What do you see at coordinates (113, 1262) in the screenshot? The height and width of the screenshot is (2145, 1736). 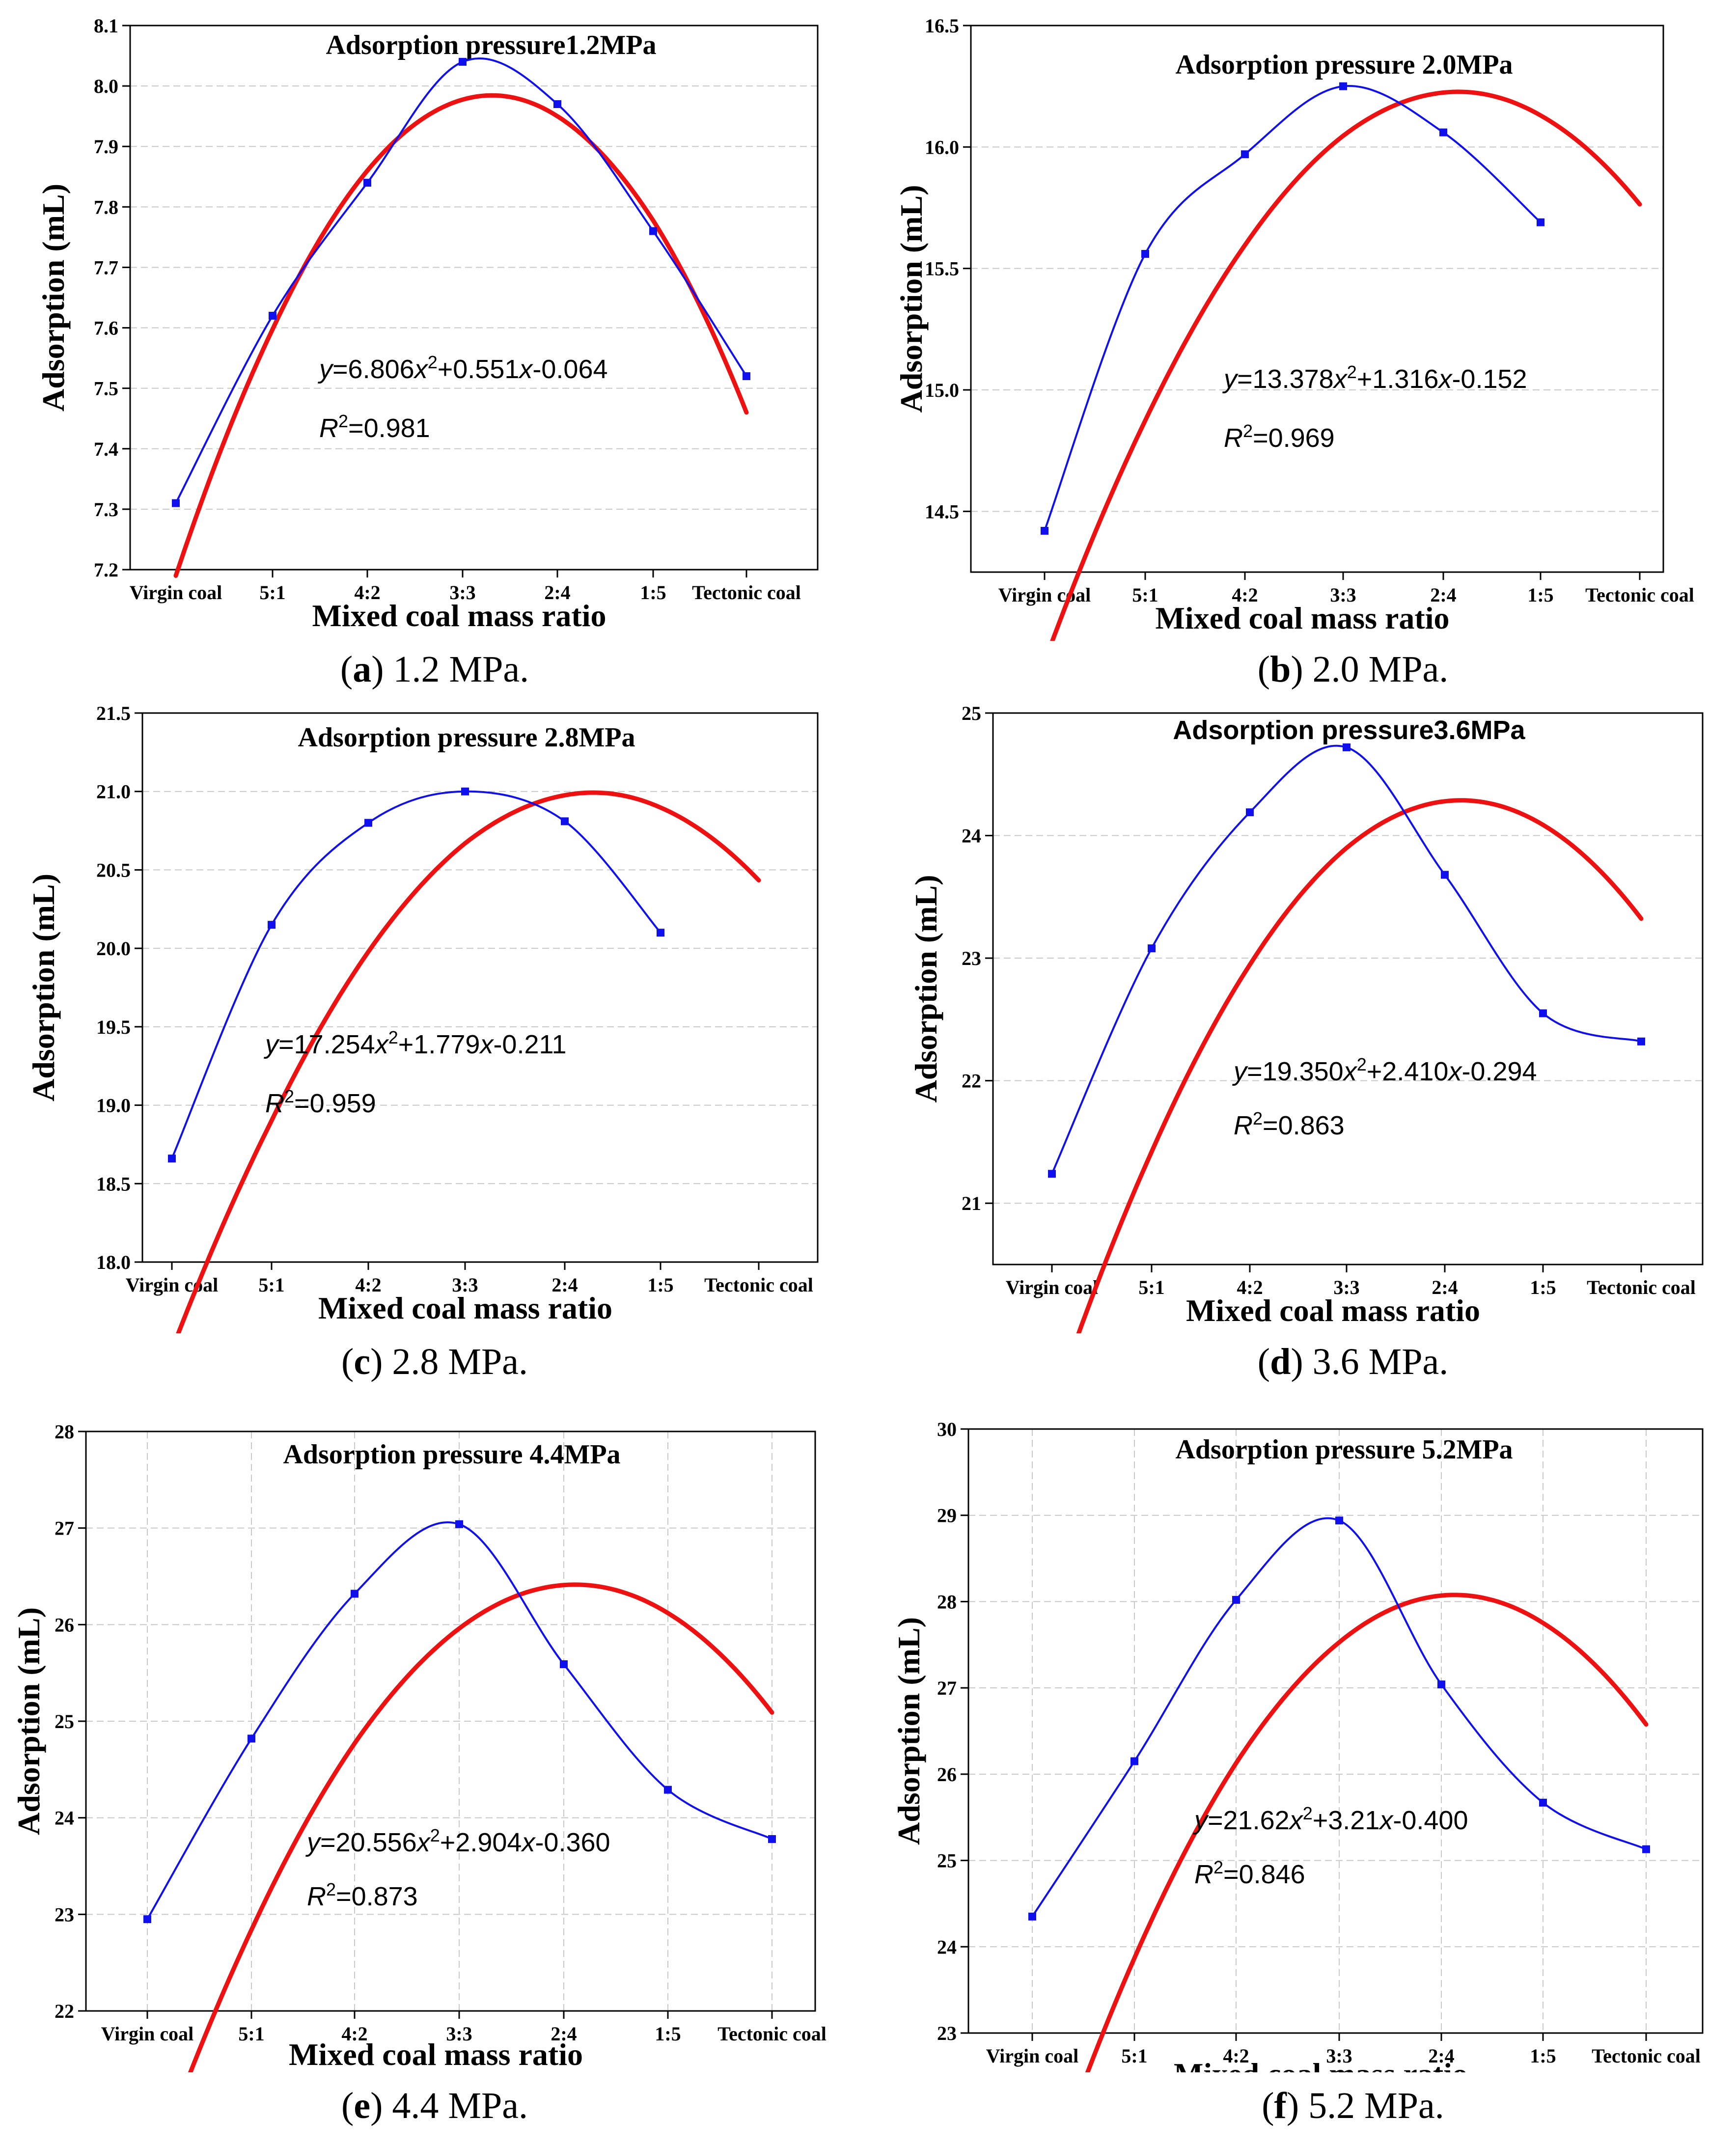 I see `y-tick-label: 18.0` at bounding box center [113, 1262].